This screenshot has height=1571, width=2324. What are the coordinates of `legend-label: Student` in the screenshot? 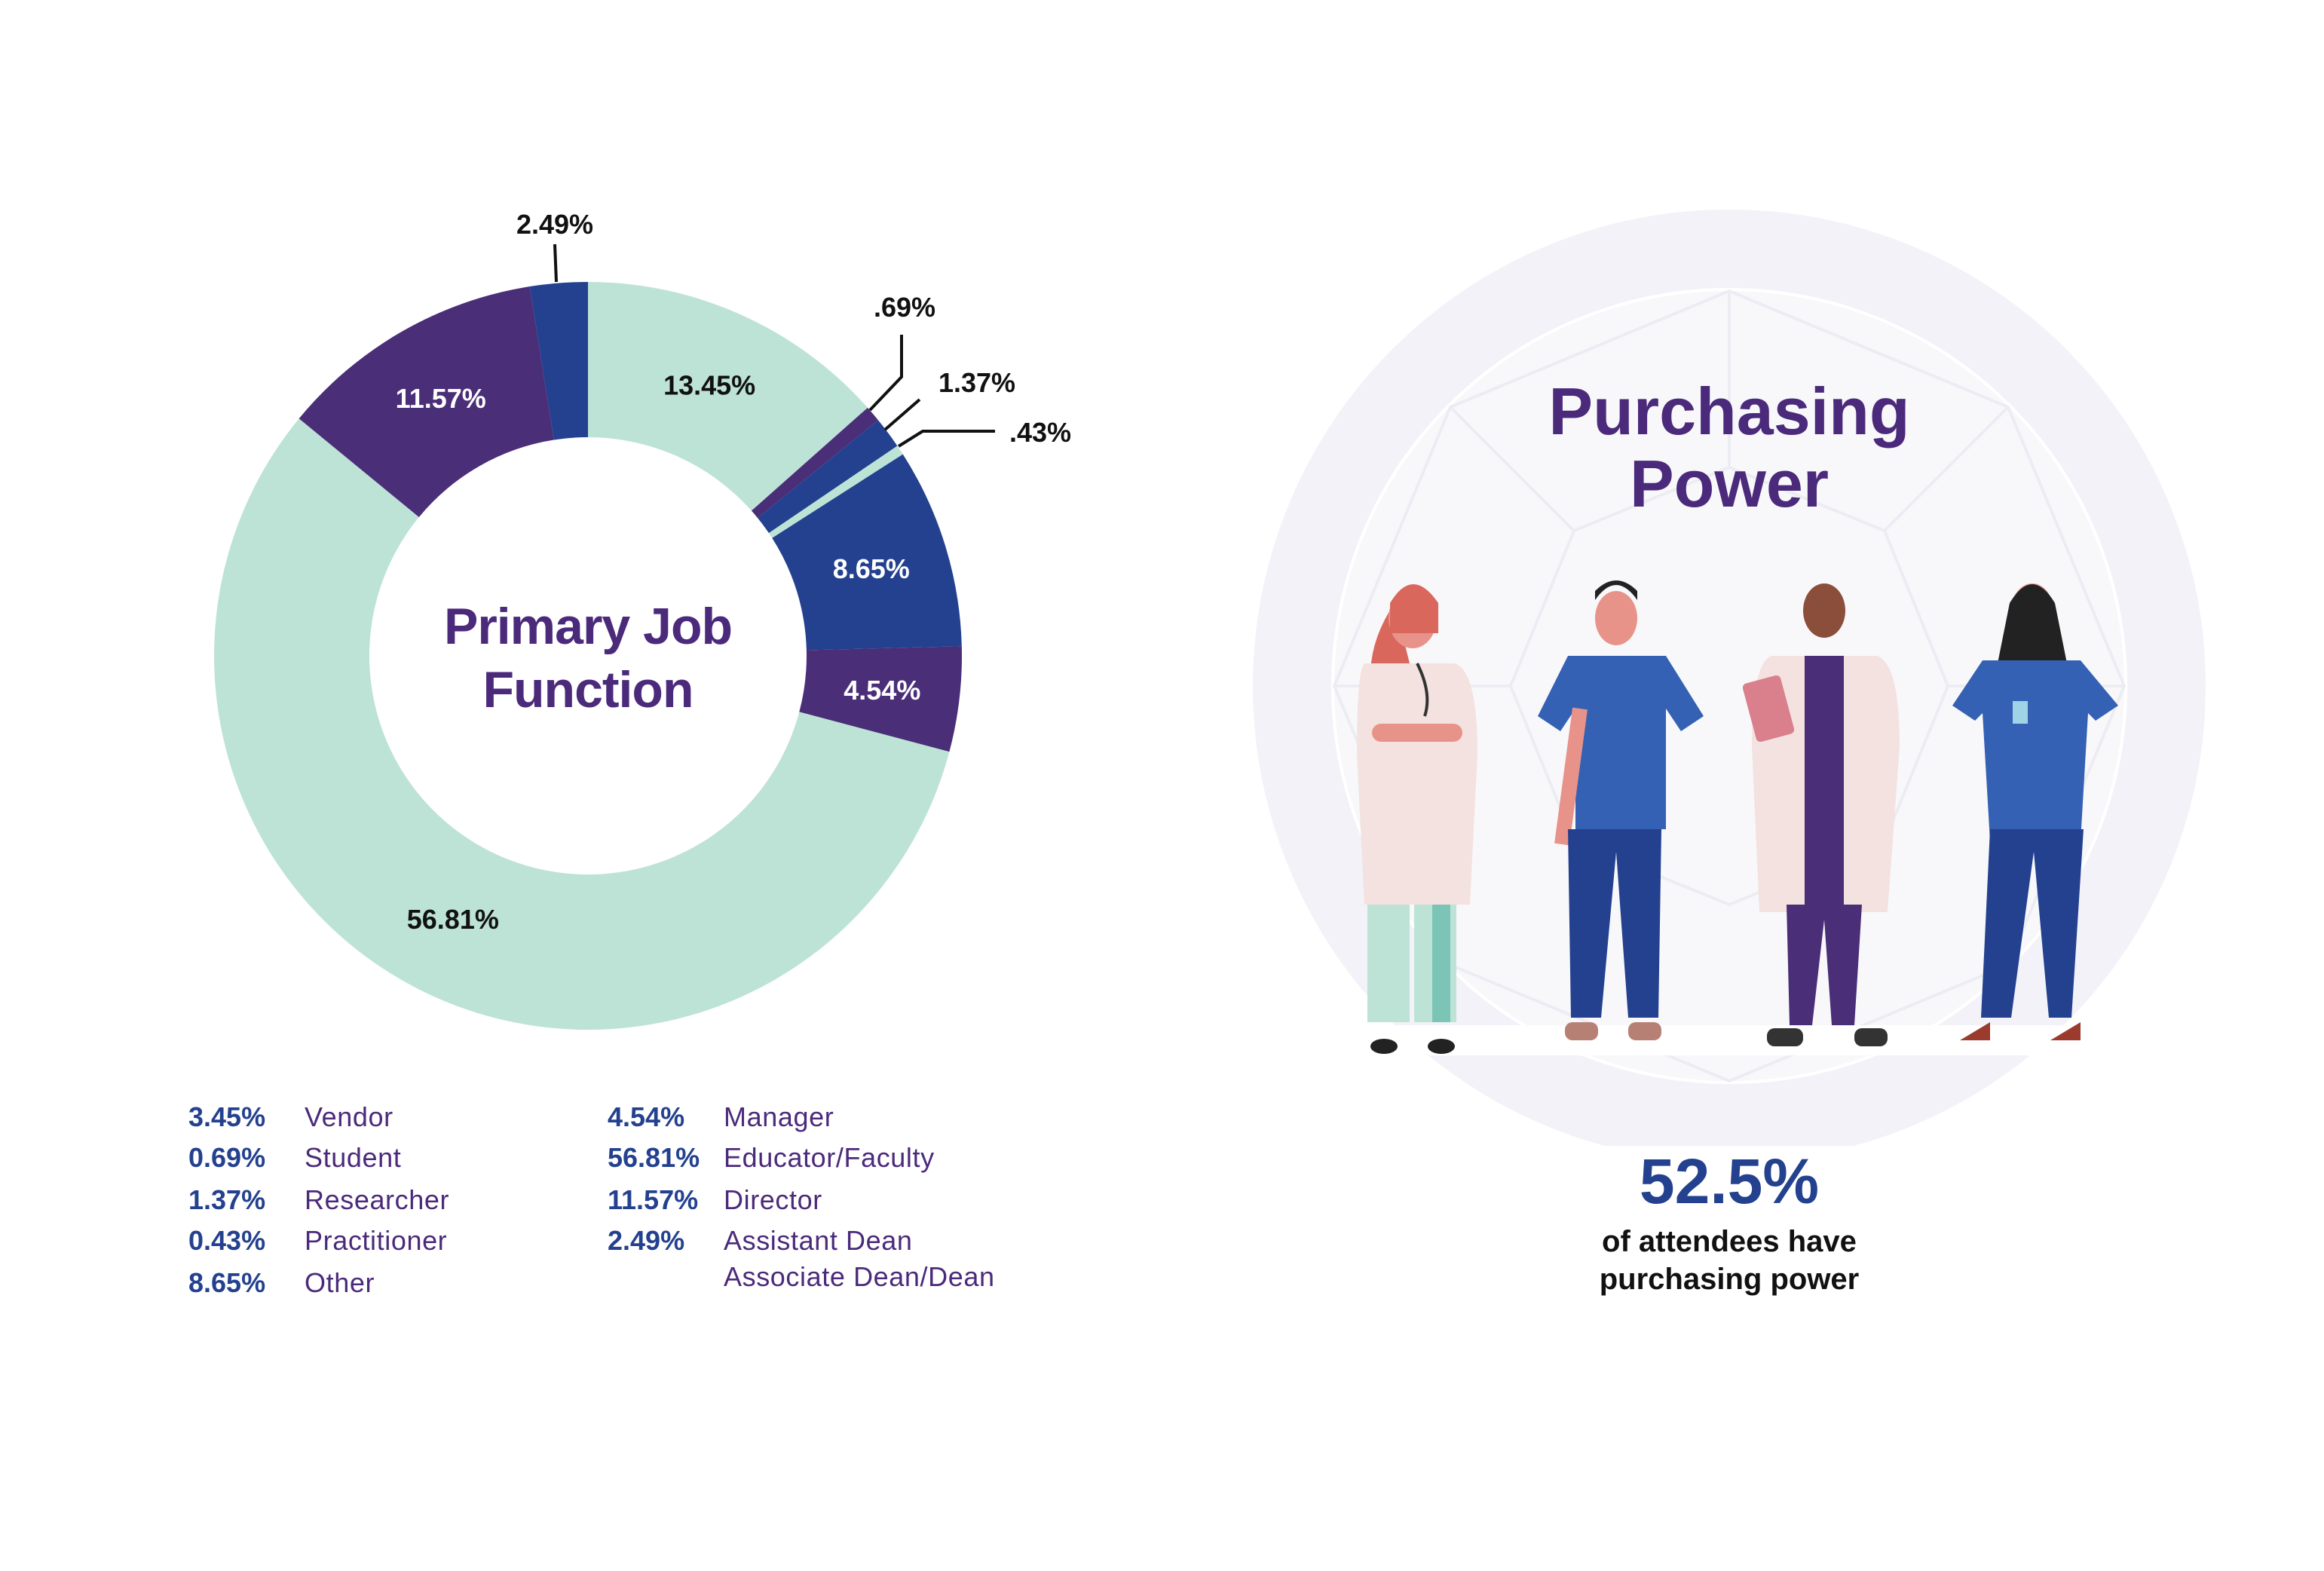 It's located at (353, 1158).